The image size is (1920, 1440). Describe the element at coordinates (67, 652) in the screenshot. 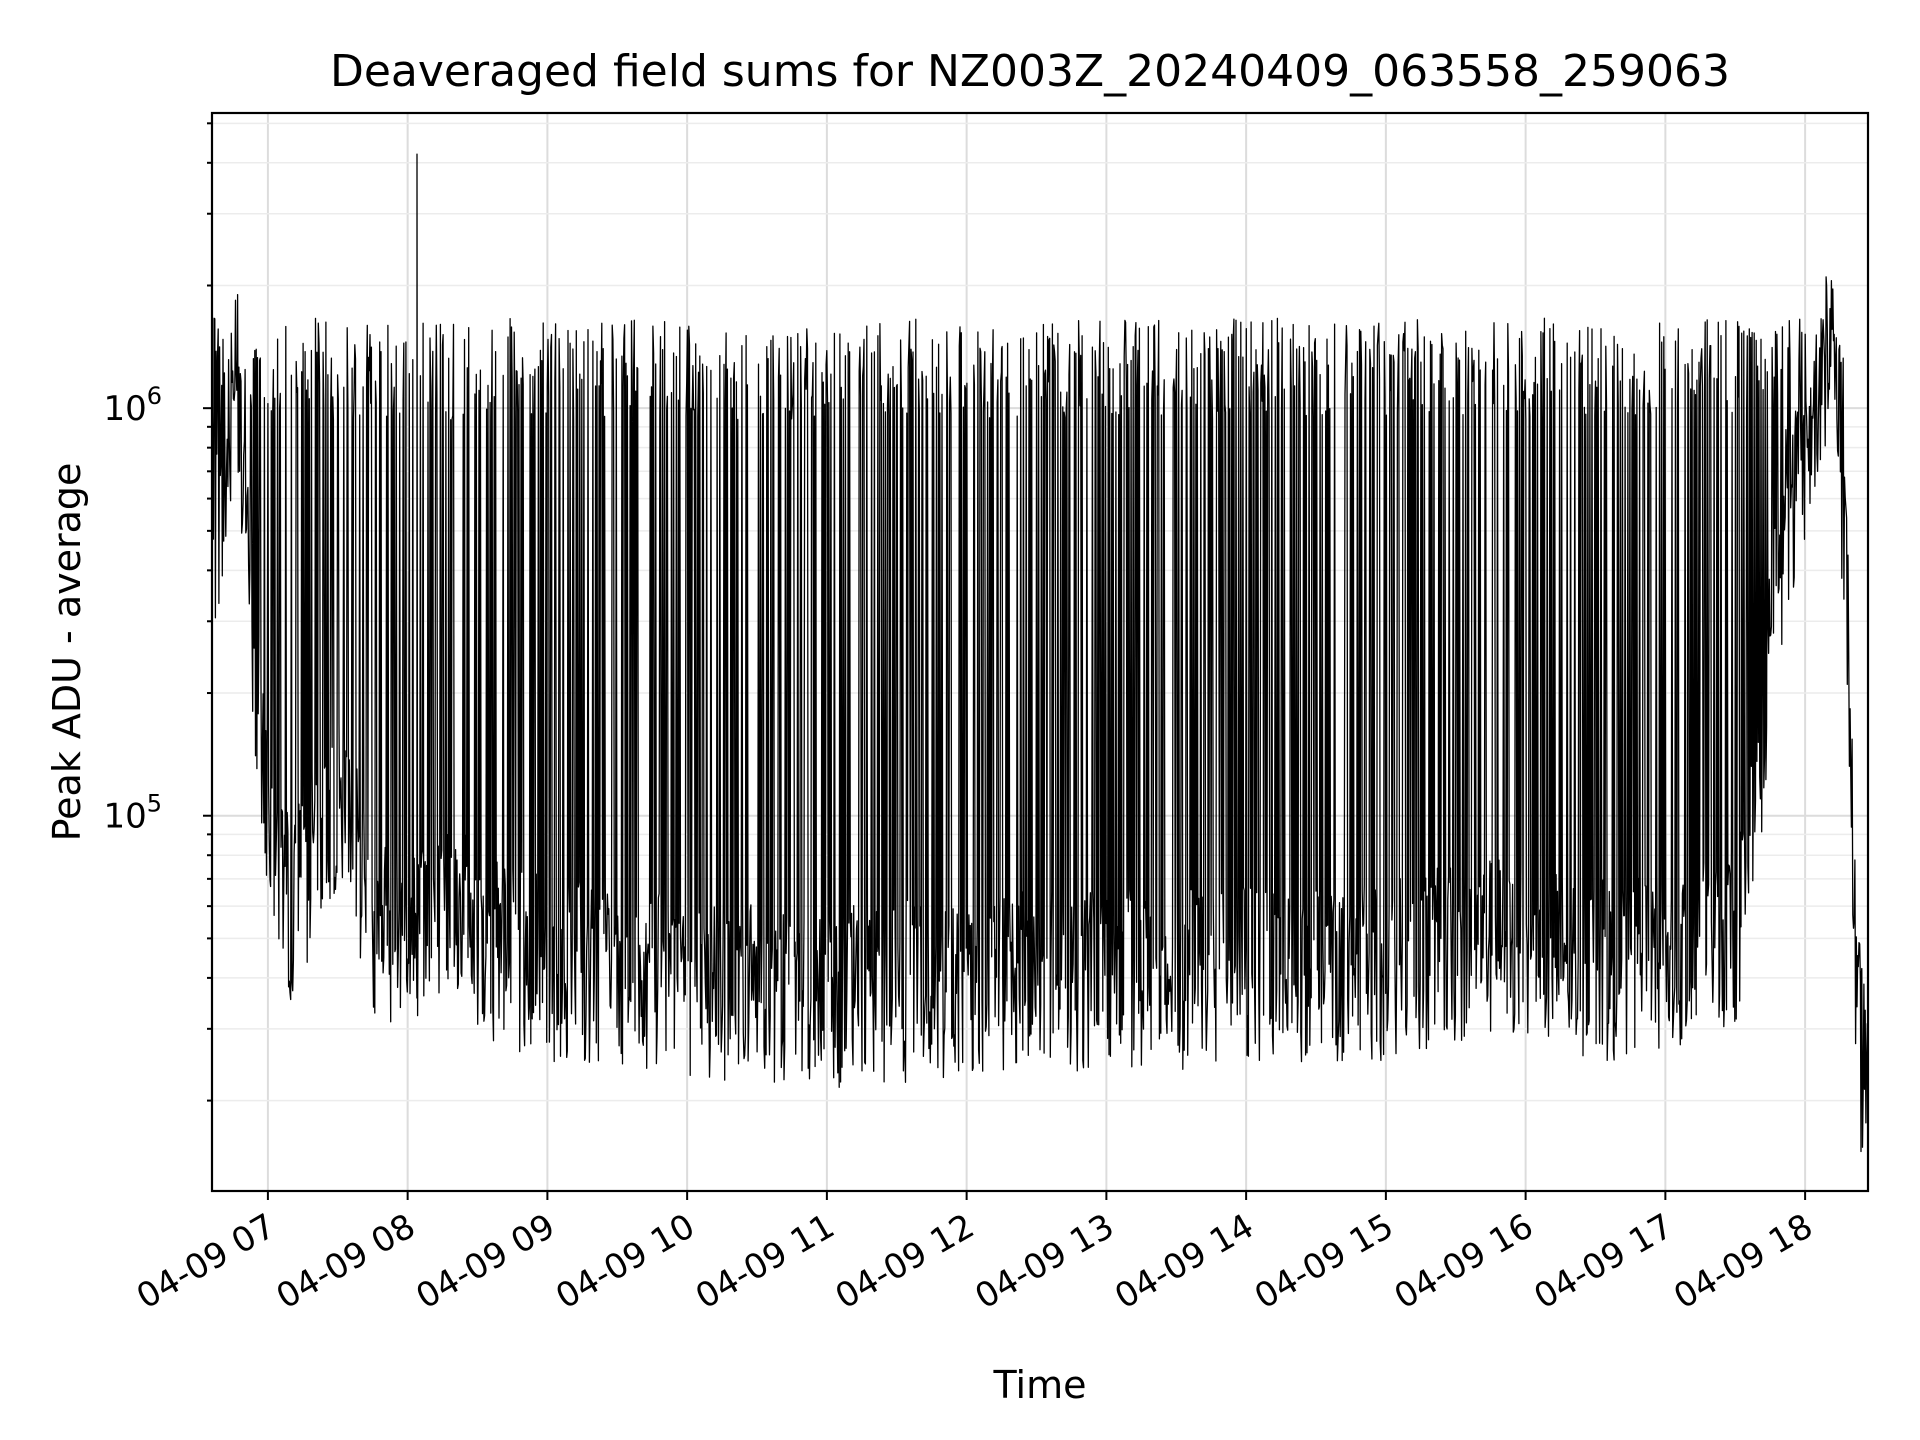

I see `y-axis-label: Peak ADU - average` at that location.